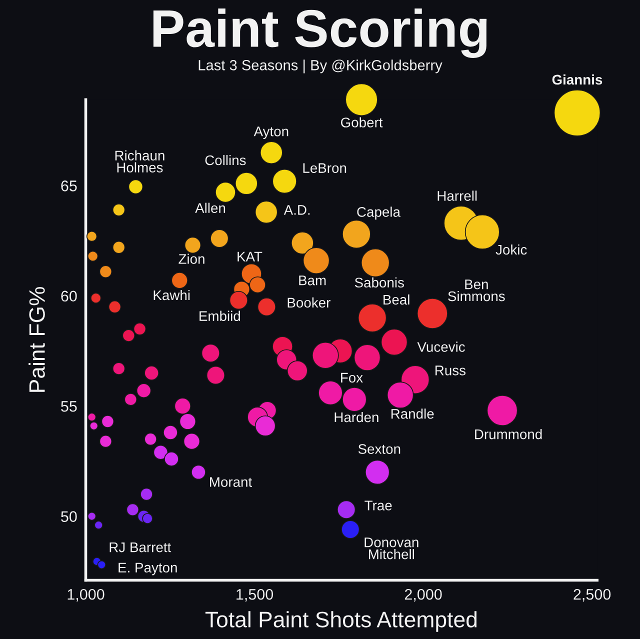 The image size is (640, 639). I want to click on annotation: Embiid, so click(220, 315).